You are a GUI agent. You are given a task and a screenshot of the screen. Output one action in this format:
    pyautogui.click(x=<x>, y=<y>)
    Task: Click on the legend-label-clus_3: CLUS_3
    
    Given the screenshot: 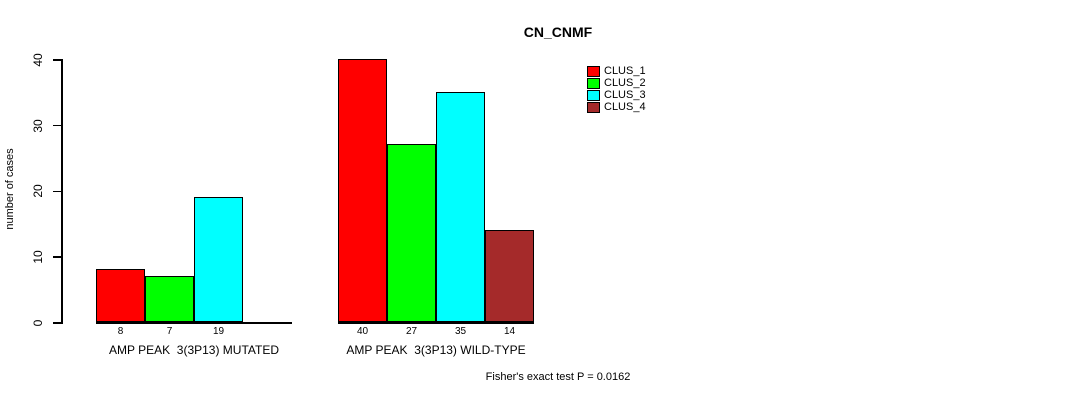 What is the action you would take?
    pyautogui.click(x=625, y=95)
    